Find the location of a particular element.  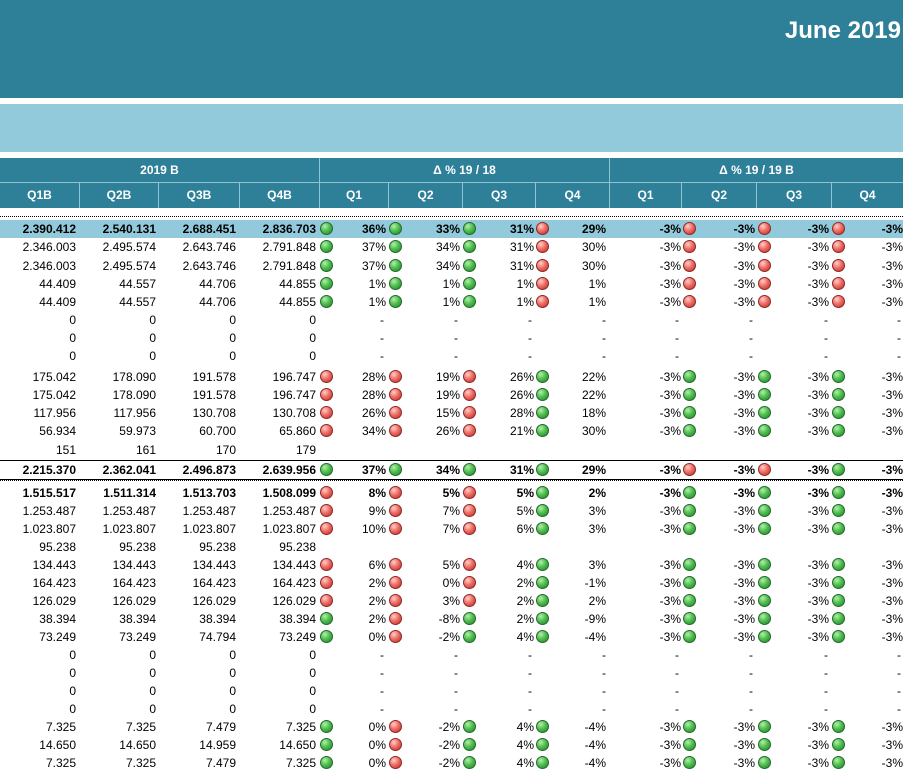

table-row: 0 0 0 0 - - - - - - - - is located at coordinates (451, 691).